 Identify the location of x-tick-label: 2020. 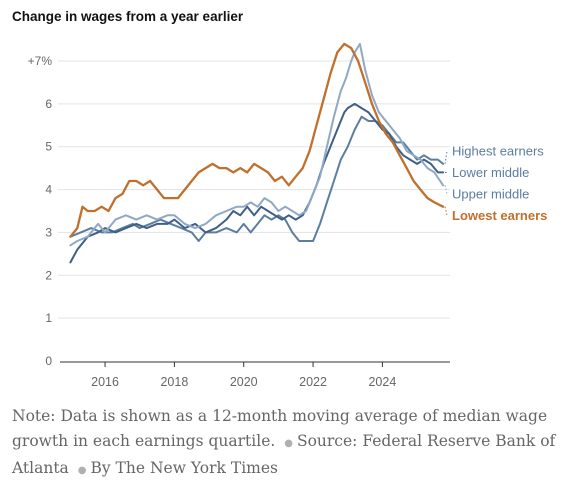
(244, 382).